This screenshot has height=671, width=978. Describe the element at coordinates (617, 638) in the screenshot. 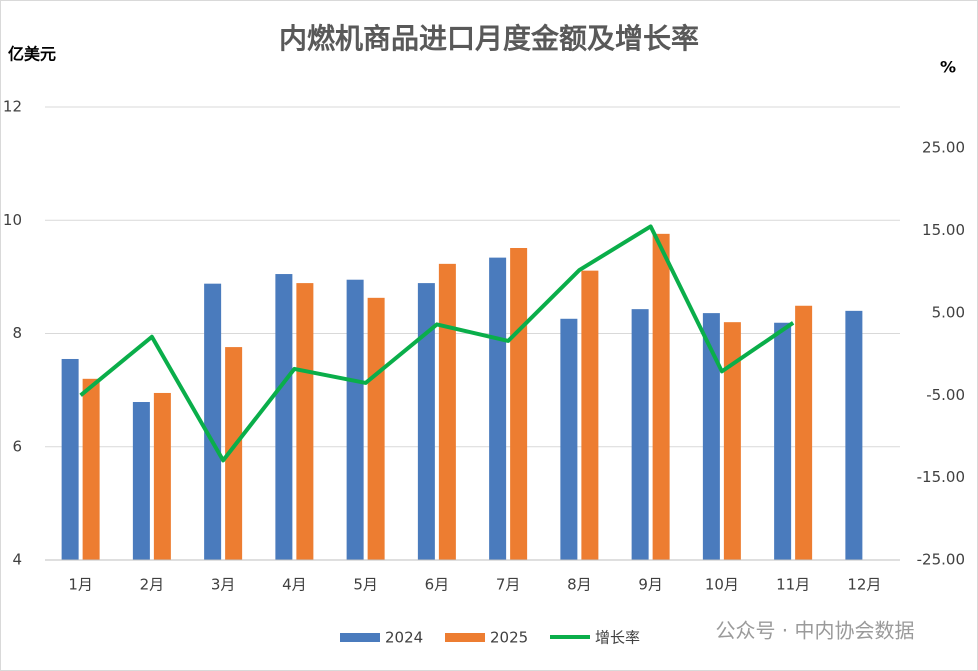

I see `legend-label: 增长率` at that location.